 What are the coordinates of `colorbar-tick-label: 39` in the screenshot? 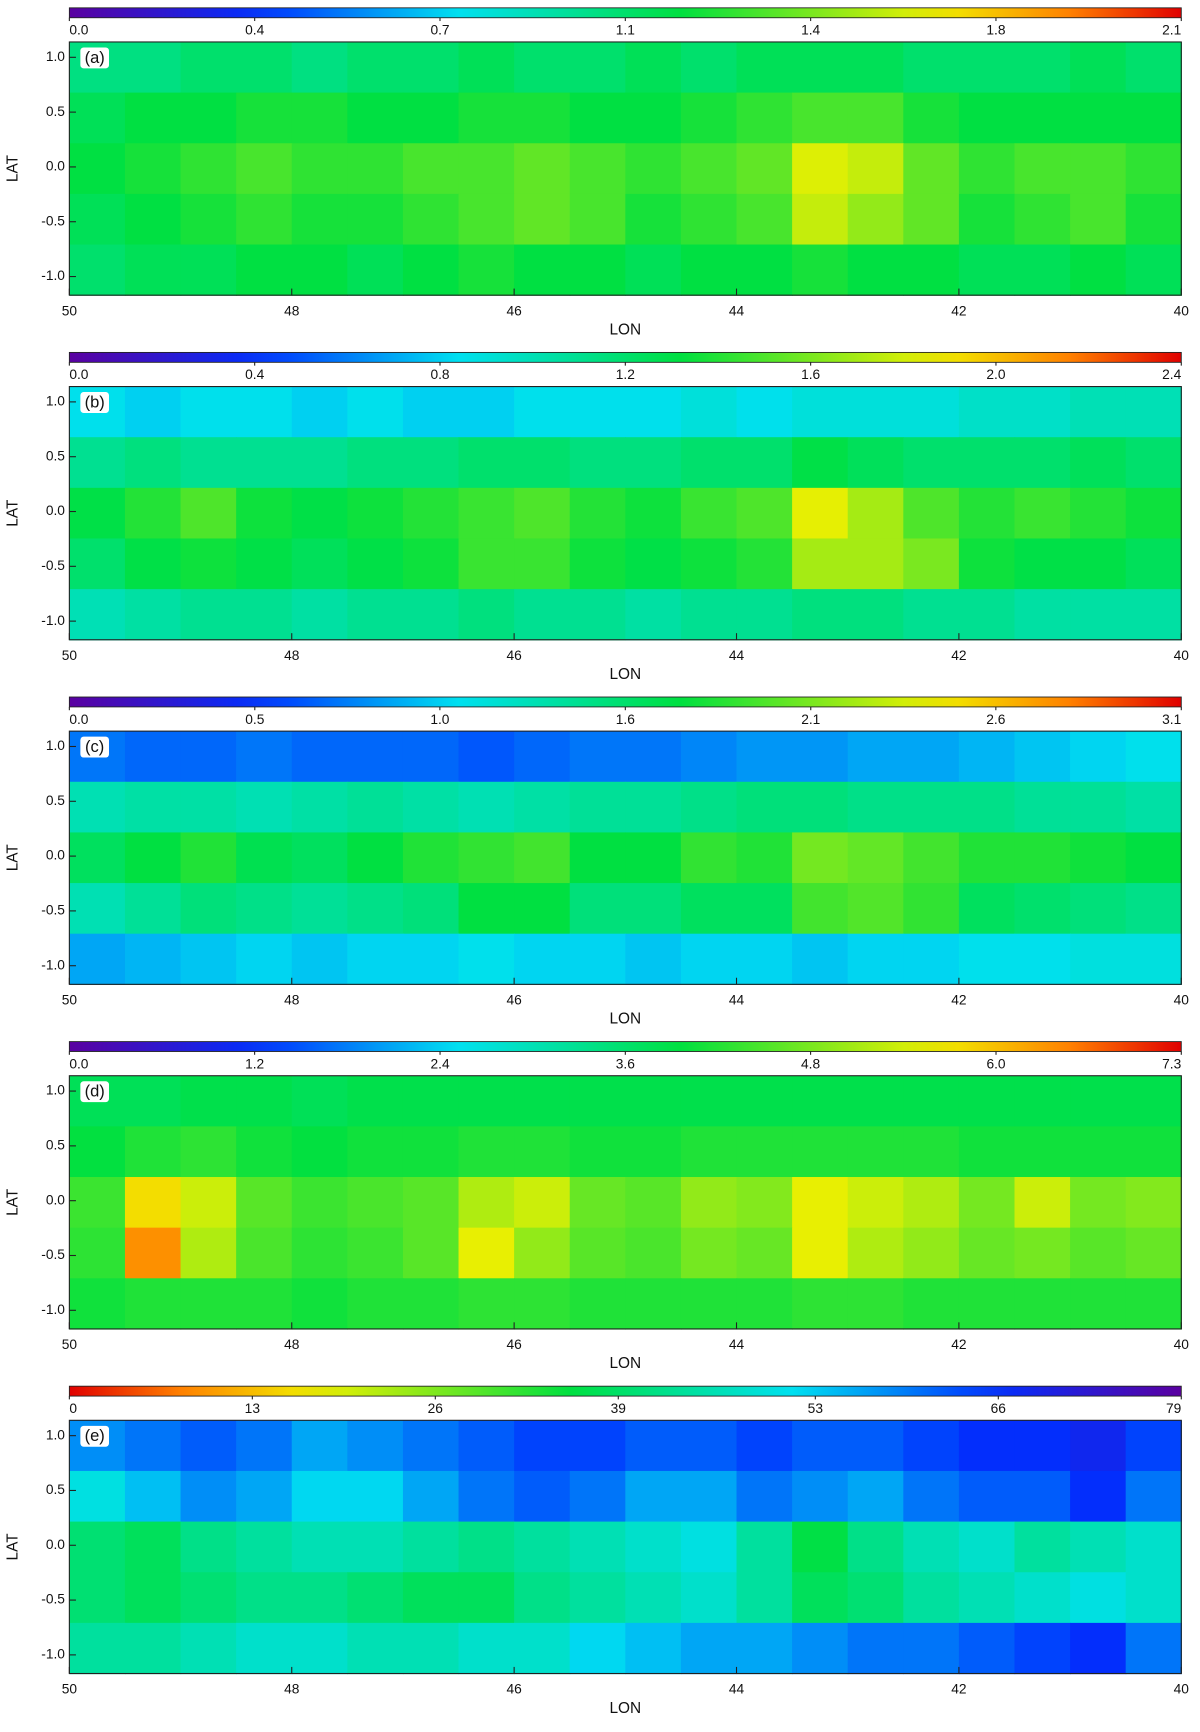 It's located at (618, 1408).